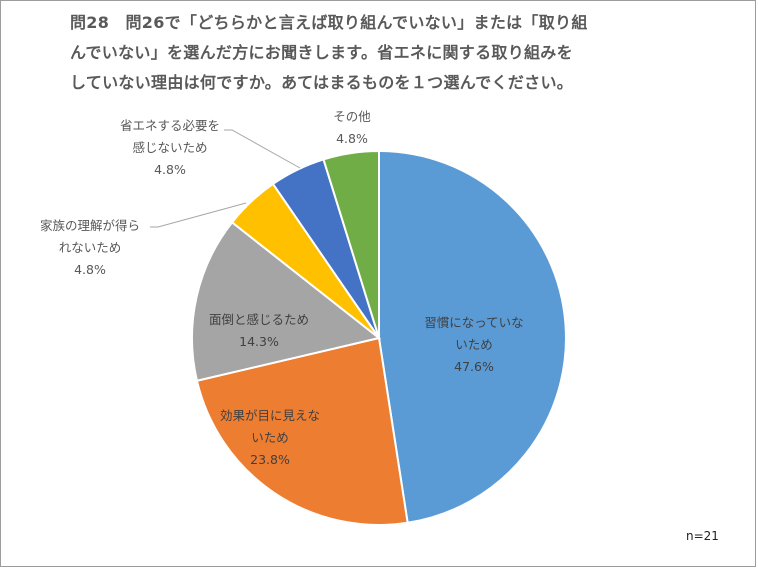 Image resolution: width=758 pixels, height=569 pixels. I want to click on slice-percent-5: 4.8%, so click(170, 169).